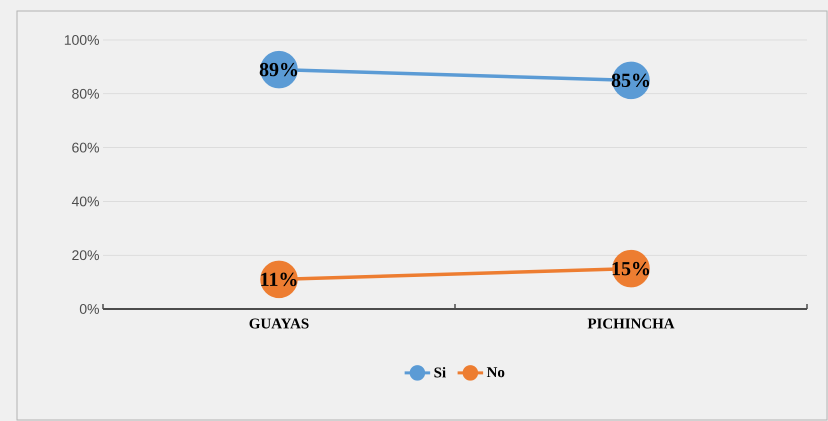 The image size is (828, 421). I want to click on data-label: 85%, so click(631, 81).